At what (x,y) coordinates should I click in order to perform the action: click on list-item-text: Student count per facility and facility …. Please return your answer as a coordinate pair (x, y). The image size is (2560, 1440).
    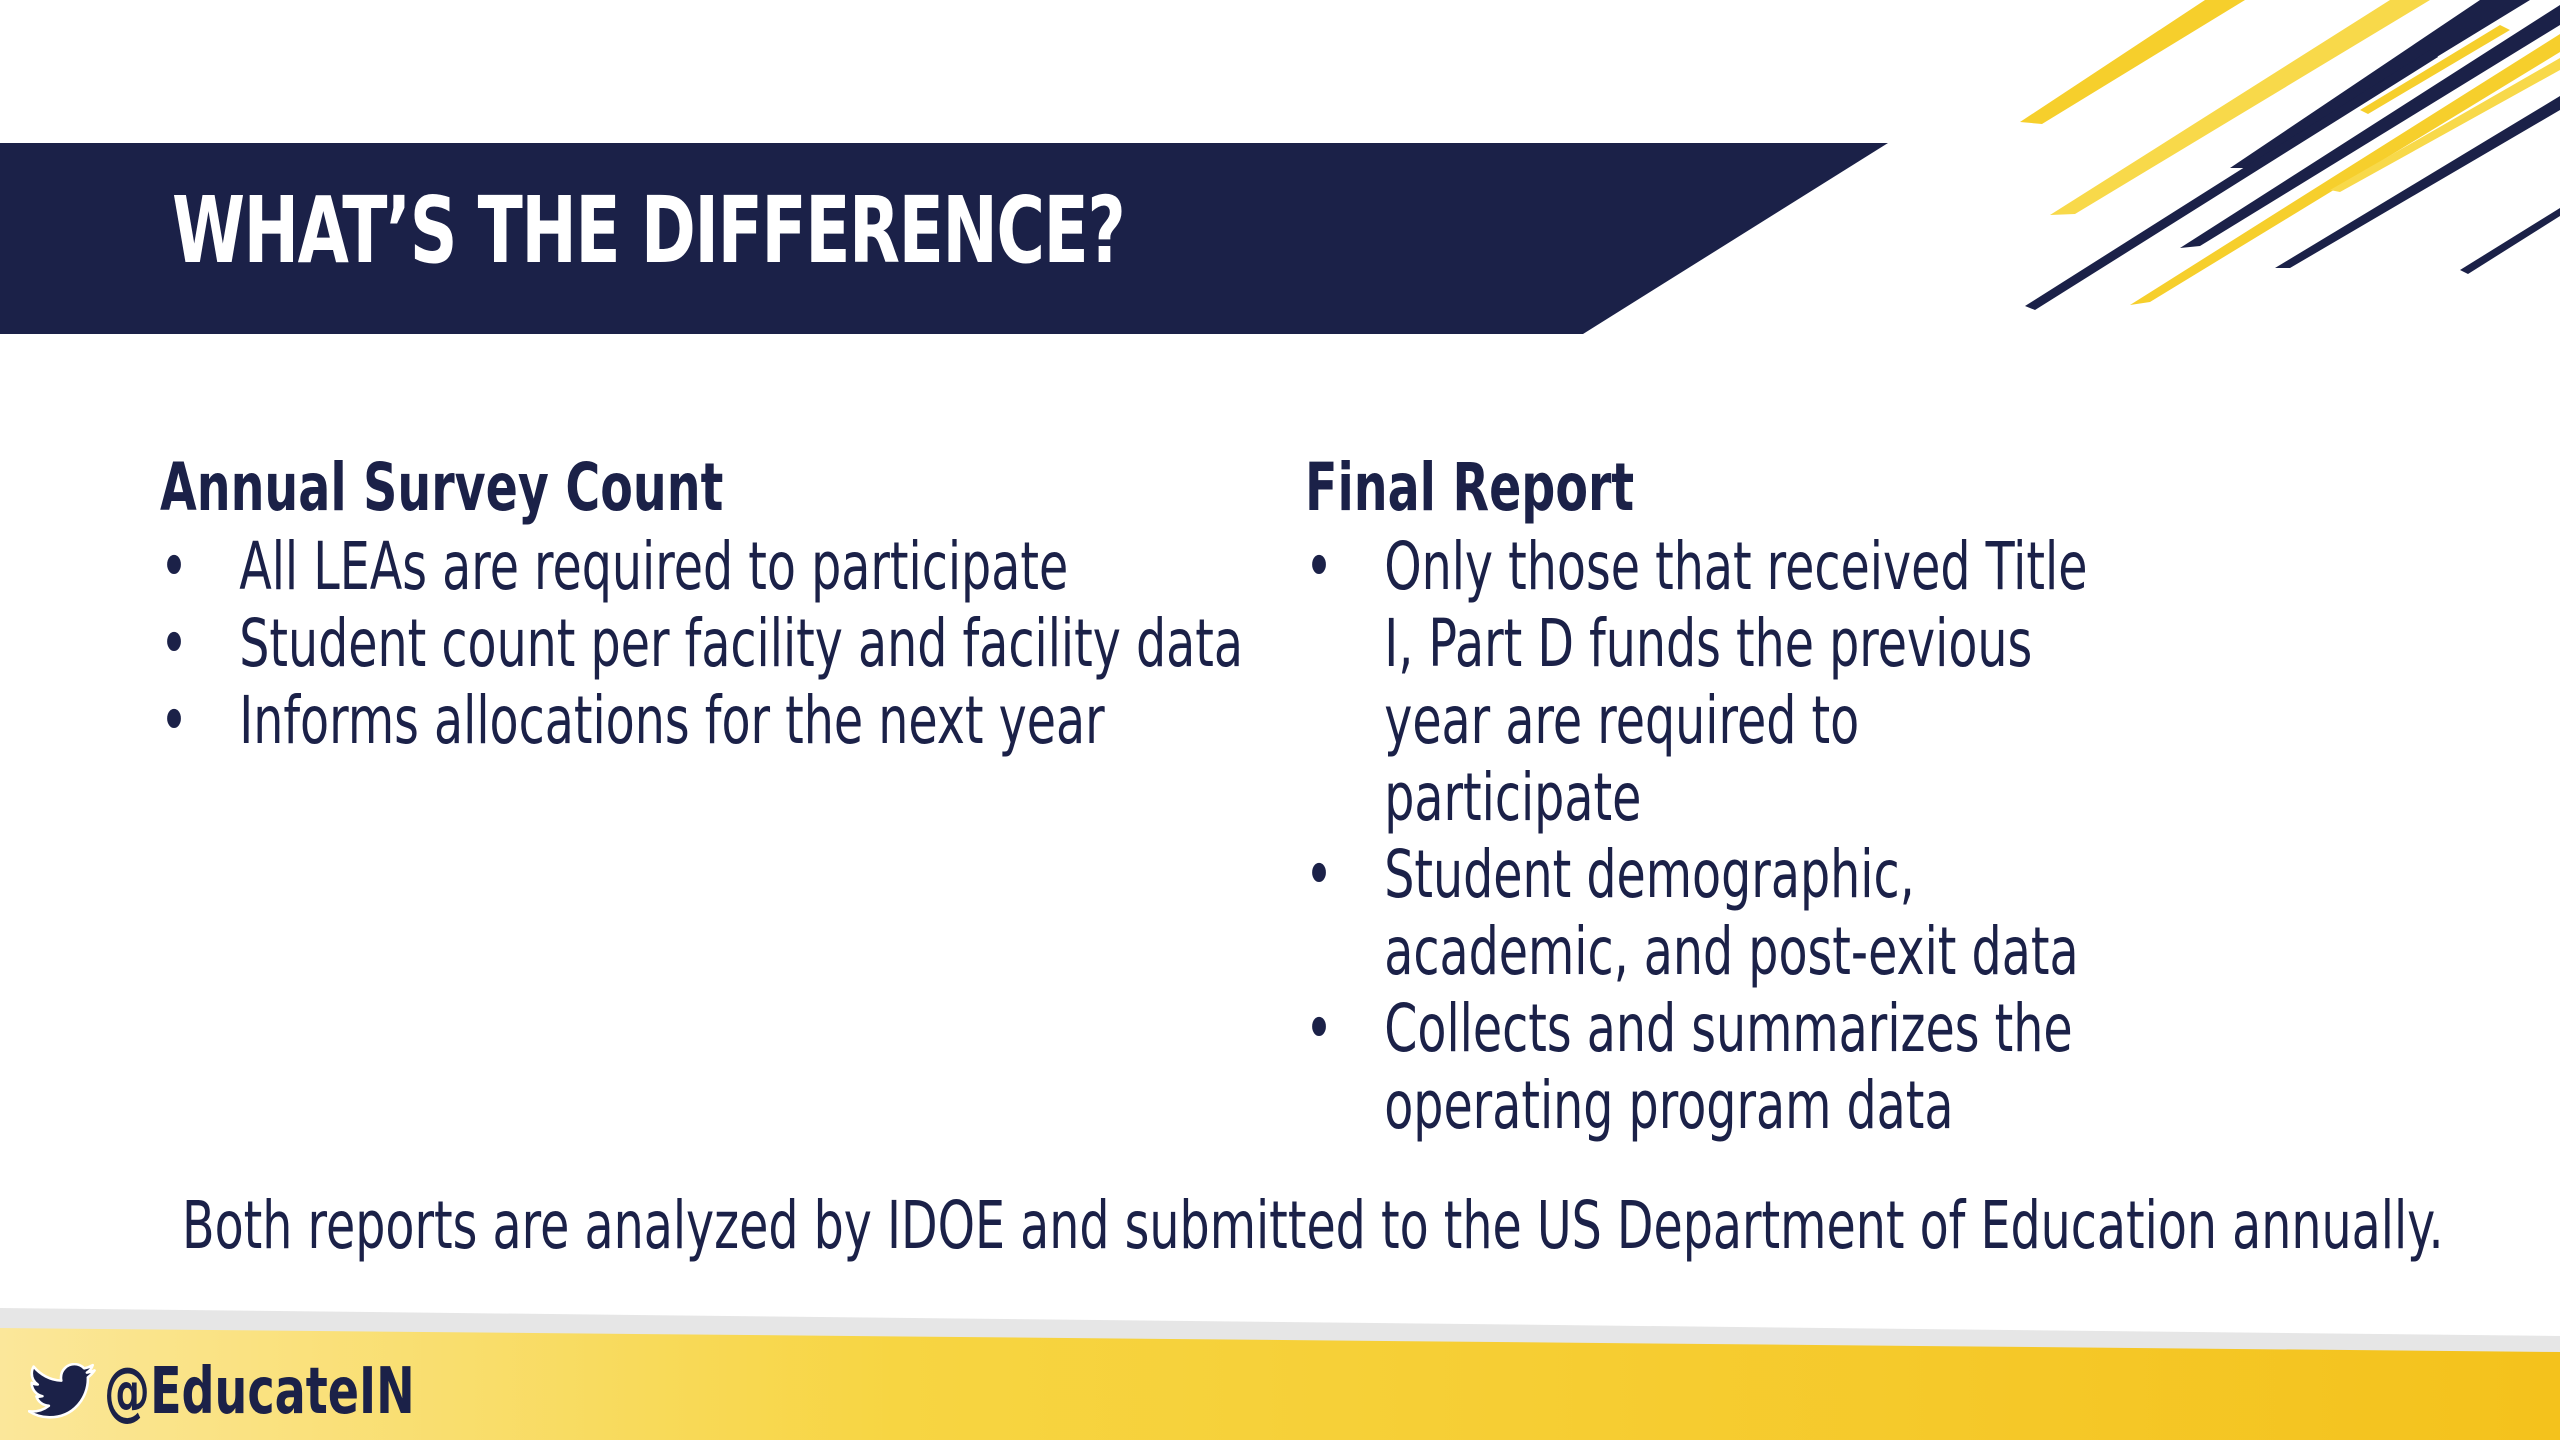
    Looking at the image, I should click on (741, 643).